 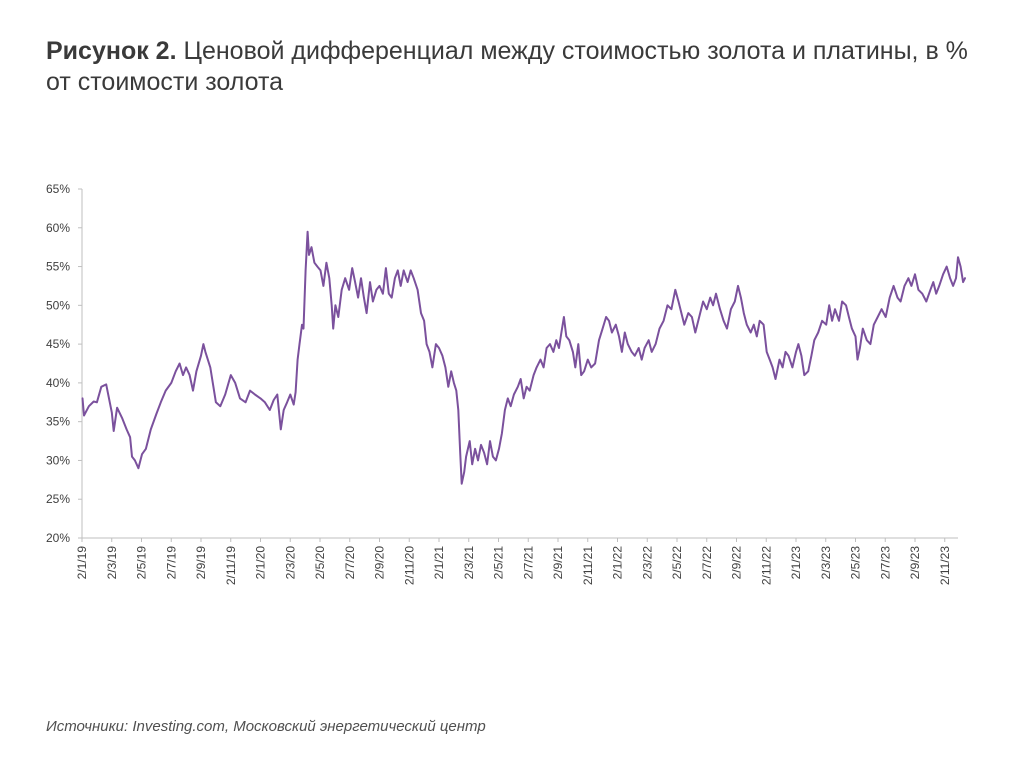 What do you see at coordinates (409, 565) in the screenshot?
I see `x-tick-label: 2/11/20` at bounding box center [409, 565].